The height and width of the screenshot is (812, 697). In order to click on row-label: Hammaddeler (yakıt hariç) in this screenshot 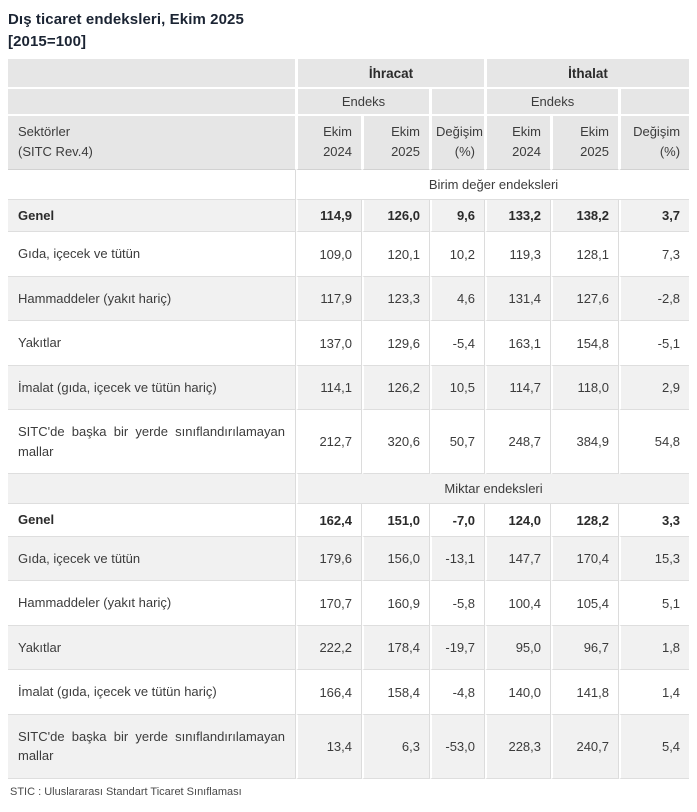, I will do `click(152, 603)`.